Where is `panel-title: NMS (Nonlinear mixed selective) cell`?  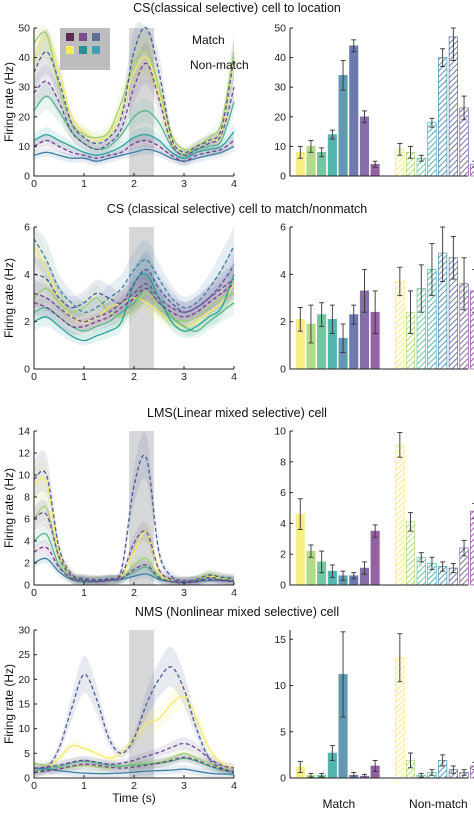
panel-title: NMS (Nonlinear mixed selective) cell is located at coordinates (237, 612).